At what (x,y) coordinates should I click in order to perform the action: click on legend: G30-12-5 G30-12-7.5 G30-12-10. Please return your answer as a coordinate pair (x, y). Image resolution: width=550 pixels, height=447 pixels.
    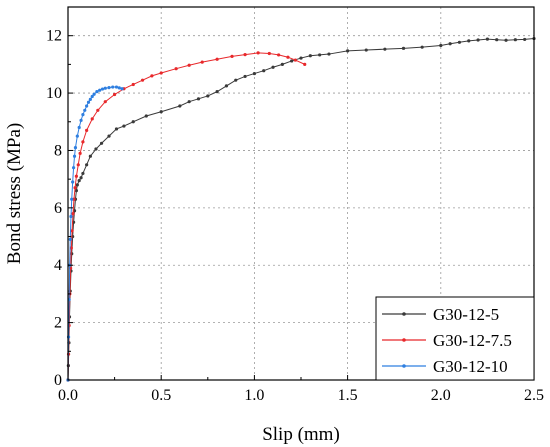
    Looking at the image, I should click on (455, 338).